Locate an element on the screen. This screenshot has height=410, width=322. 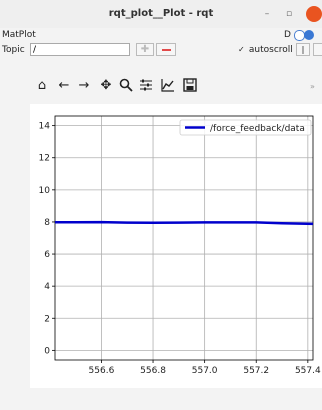
clear-button is located at coordinates (317, 49).